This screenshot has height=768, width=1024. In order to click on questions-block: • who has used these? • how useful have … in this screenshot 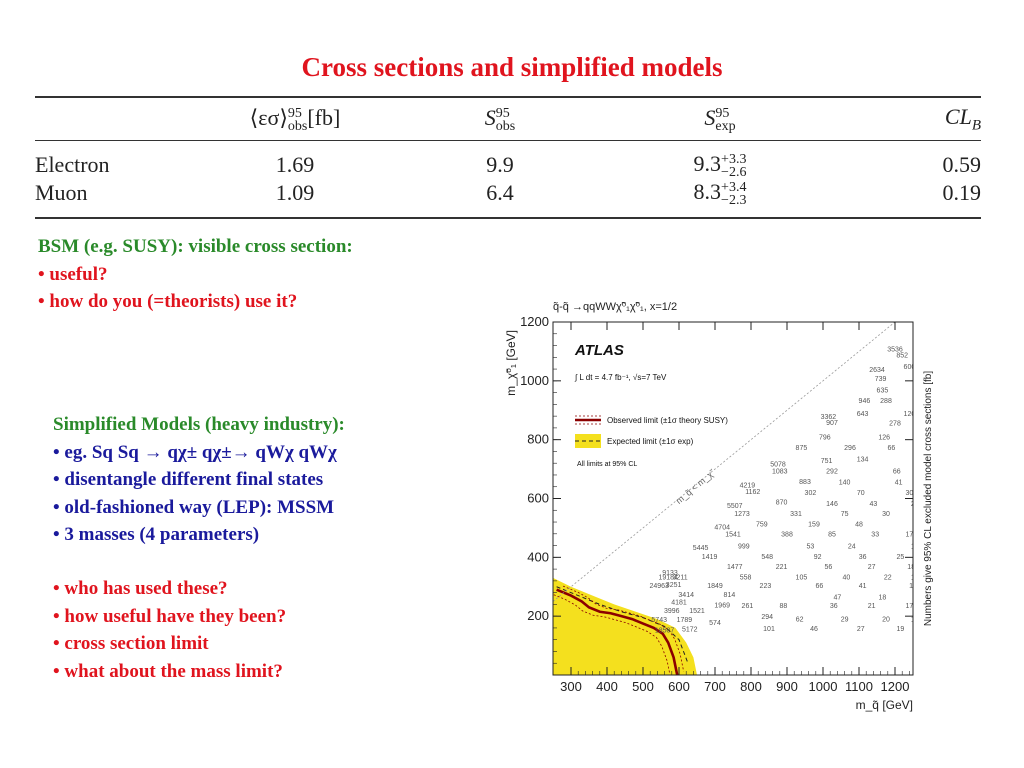, I will do `click(169, 630)`.